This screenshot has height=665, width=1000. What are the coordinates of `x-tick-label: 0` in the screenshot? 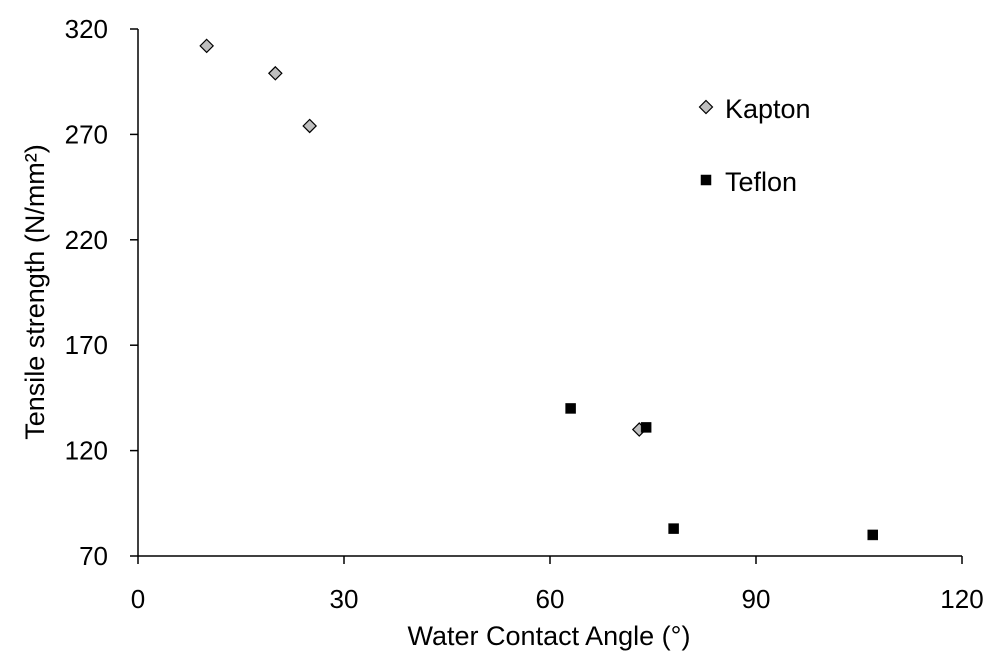 It's located at (138, 599).